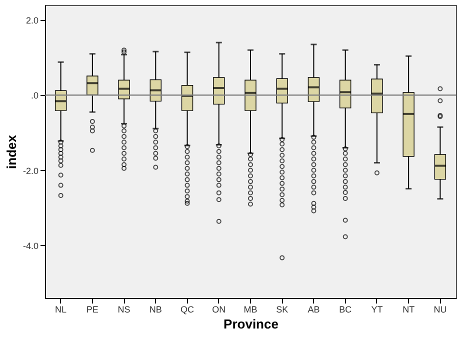 The image size is (472, 346). What do you see at coordinates (219, 309) in the screenshot?
I see `x-tick-label: ON` at bounding box center [219, 309].